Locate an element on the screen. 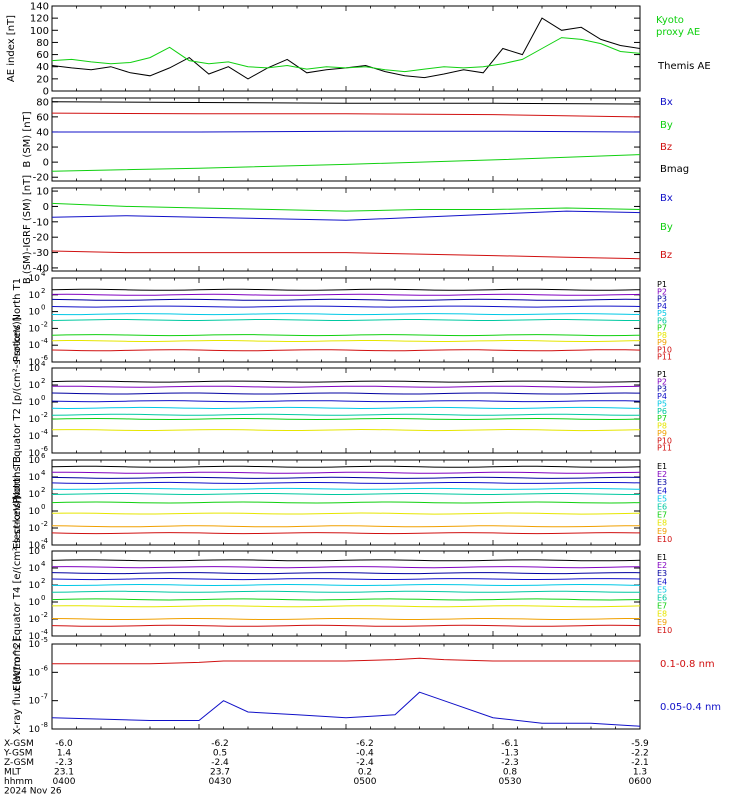 This screenshot has height=800, width=750. legend-e9: E9 is located at coordinates (662, 622).